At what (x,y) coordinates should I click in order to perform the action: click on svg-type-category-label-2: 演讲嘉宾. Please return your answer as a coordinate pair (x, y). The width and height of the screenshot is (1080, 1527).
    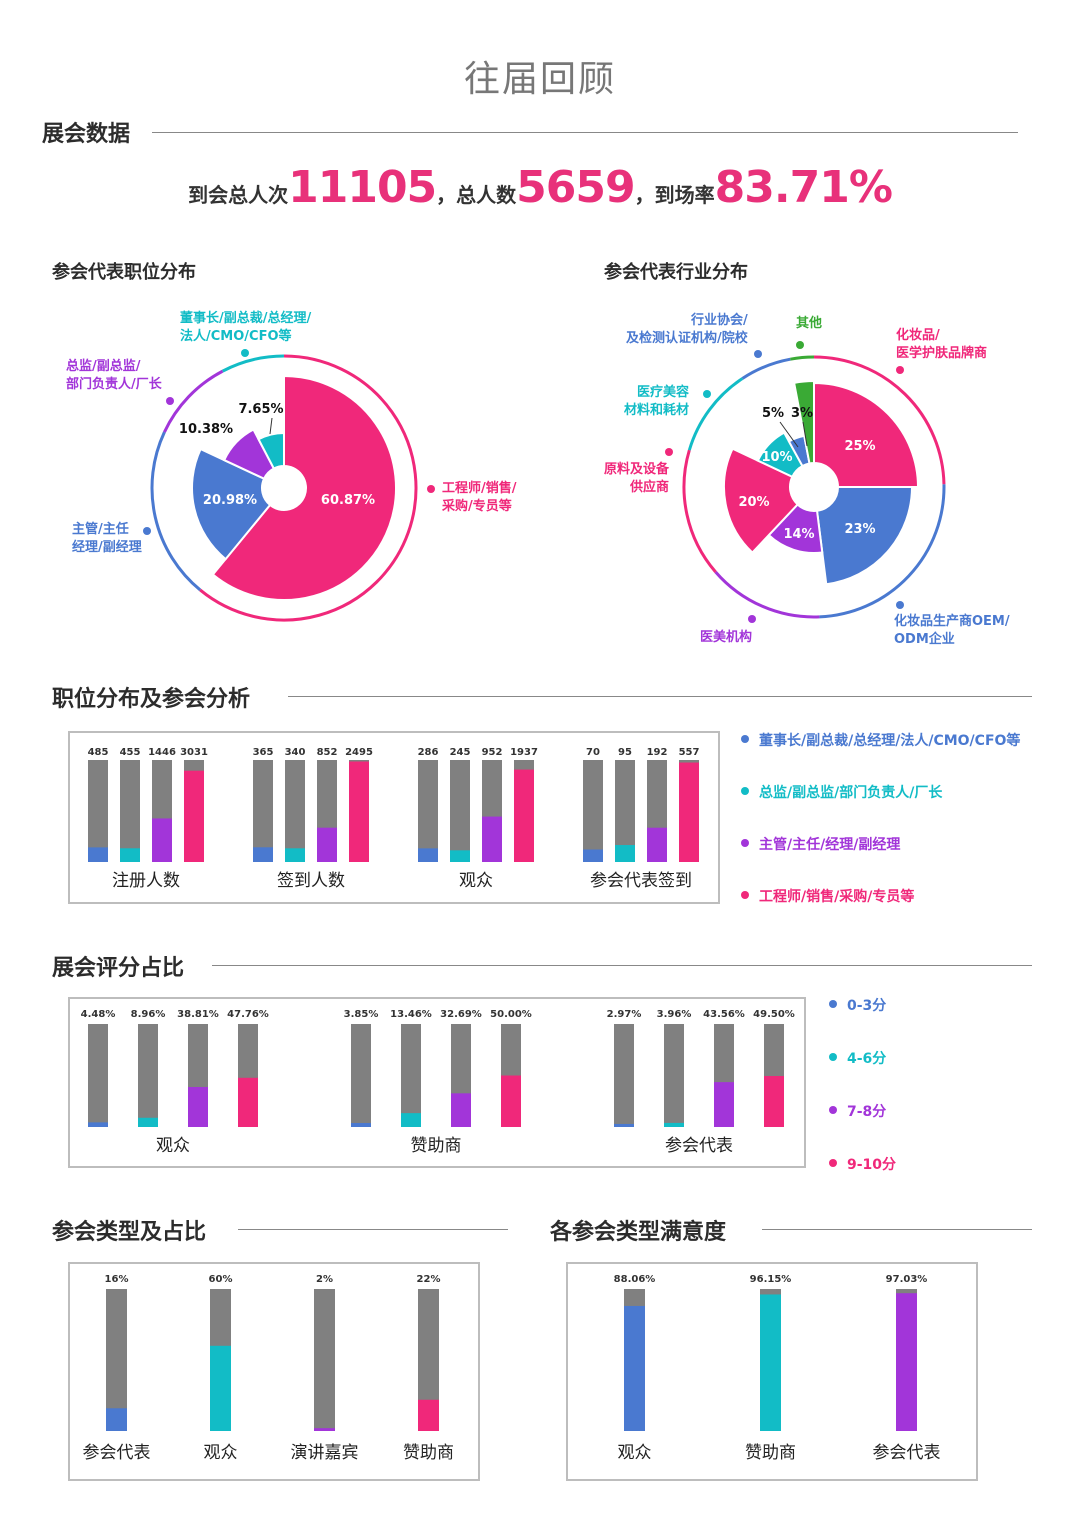
    Looking at the image, I should click on (325, 1453).